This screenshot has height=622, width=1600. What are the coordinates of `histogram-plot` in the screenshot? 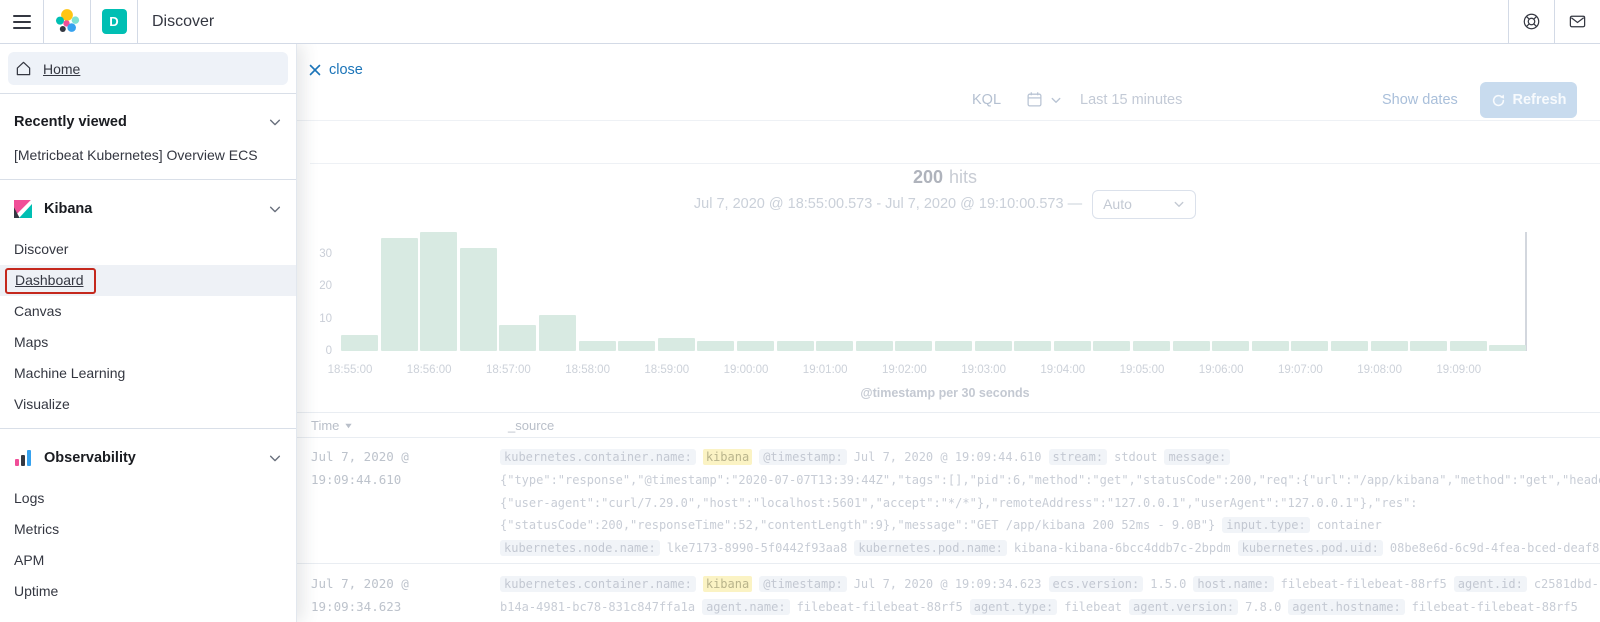 It's located at (935, 290).